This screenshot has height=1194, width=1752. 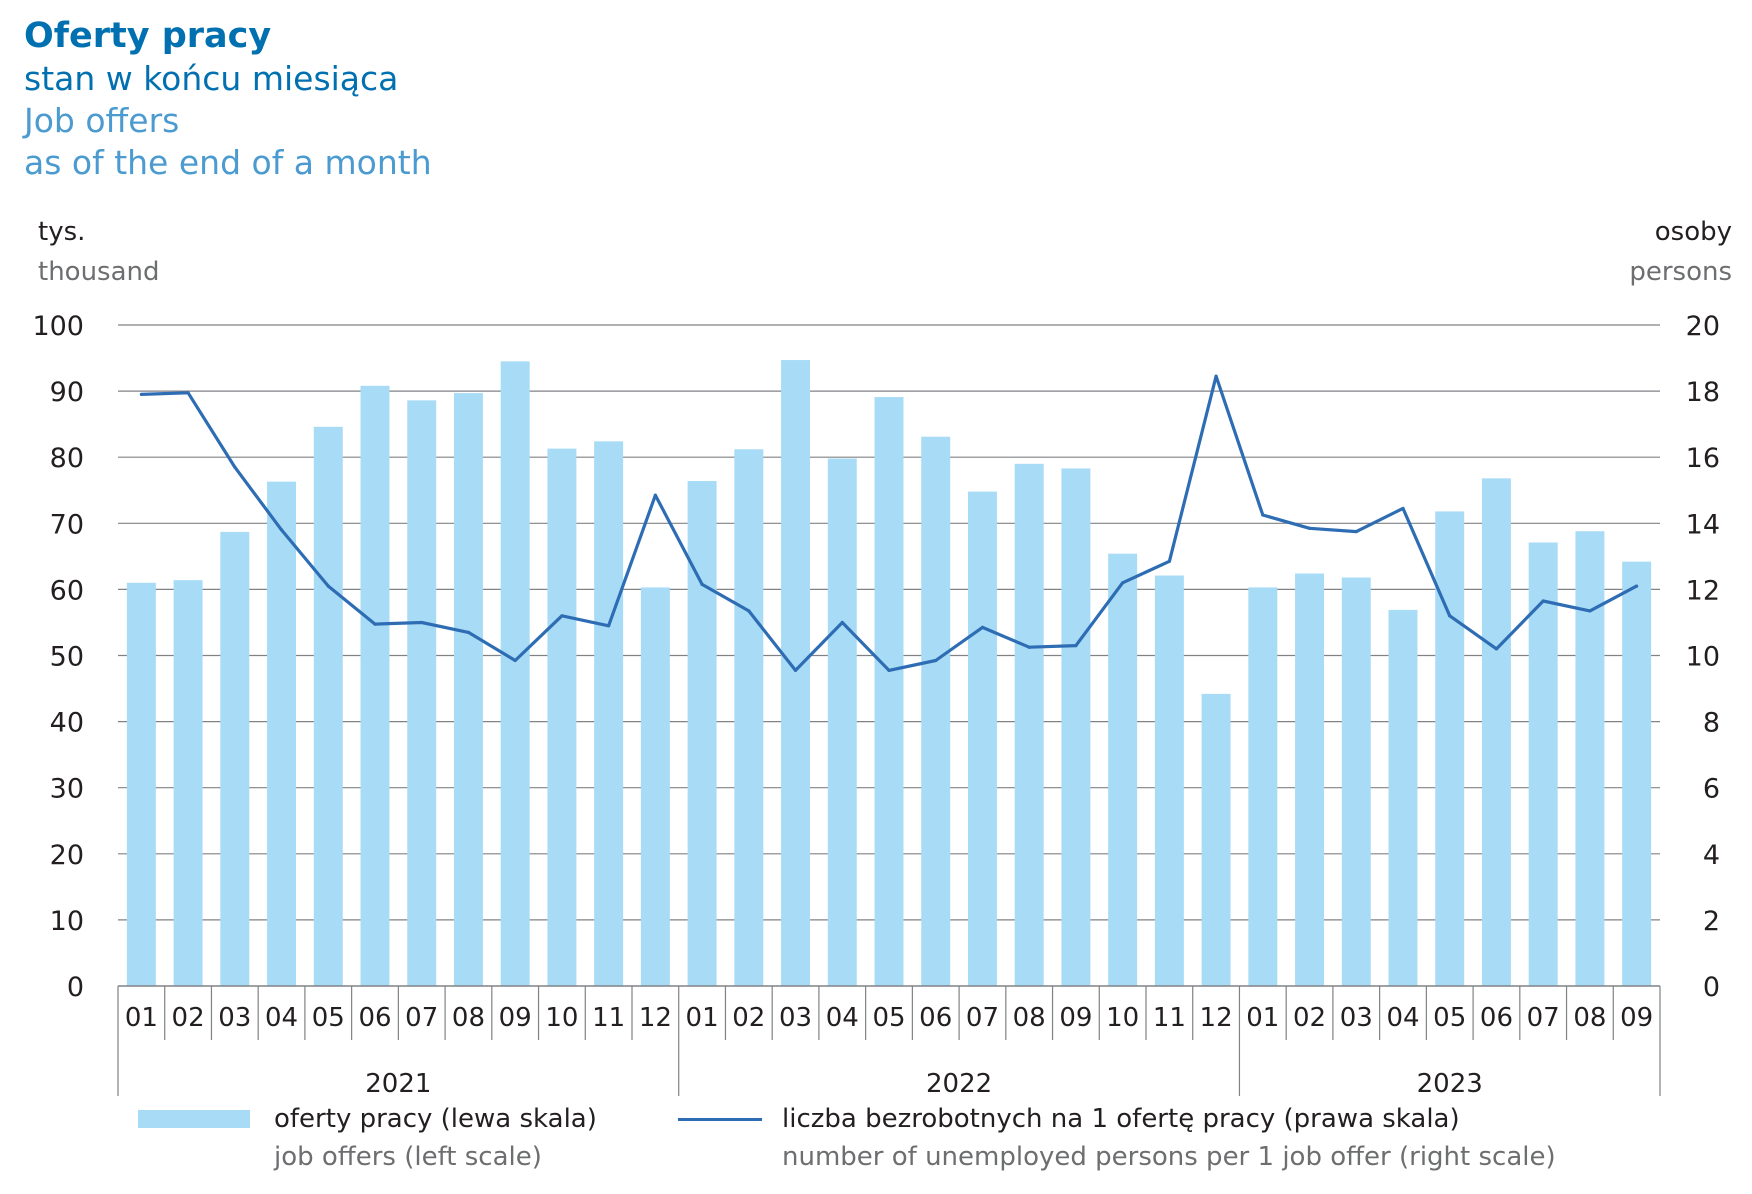 I want to click on y-right-tick-label: 14, so click(x=1703, y=524).